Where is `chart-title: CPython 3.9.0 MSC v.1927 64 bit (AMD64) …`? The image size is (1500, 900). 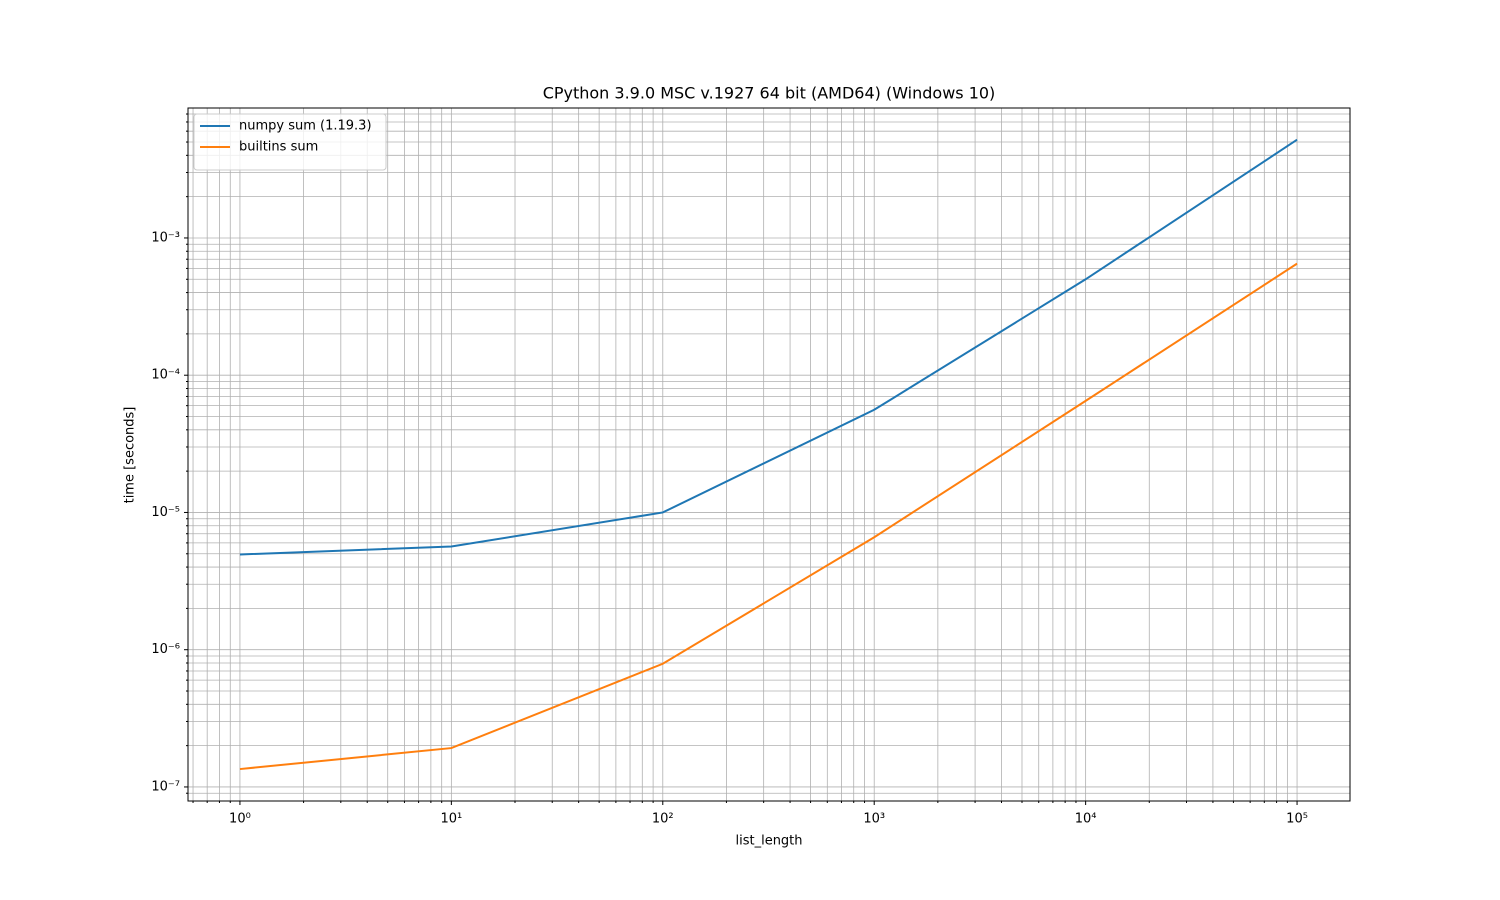 chart-title: CPython 3.9.0 MSC v.1927 64 bit (AMD64) … is located at coordinates (769, 93).